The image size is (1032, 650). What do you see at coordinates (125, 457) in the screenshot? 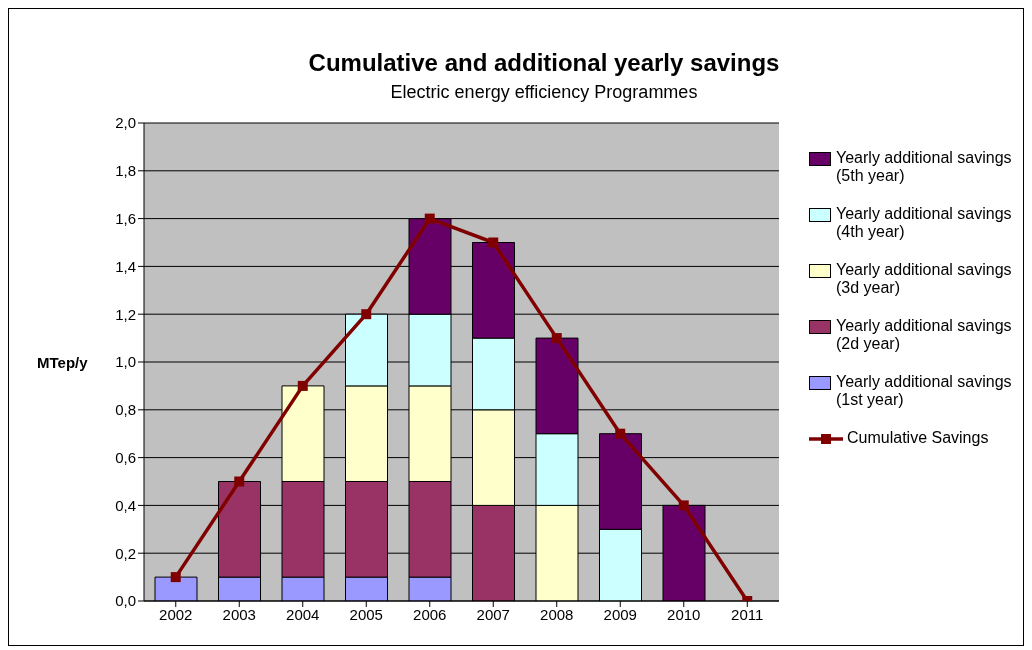
I see `y-tick-label: 0,6` at bounding box center [125, 457].